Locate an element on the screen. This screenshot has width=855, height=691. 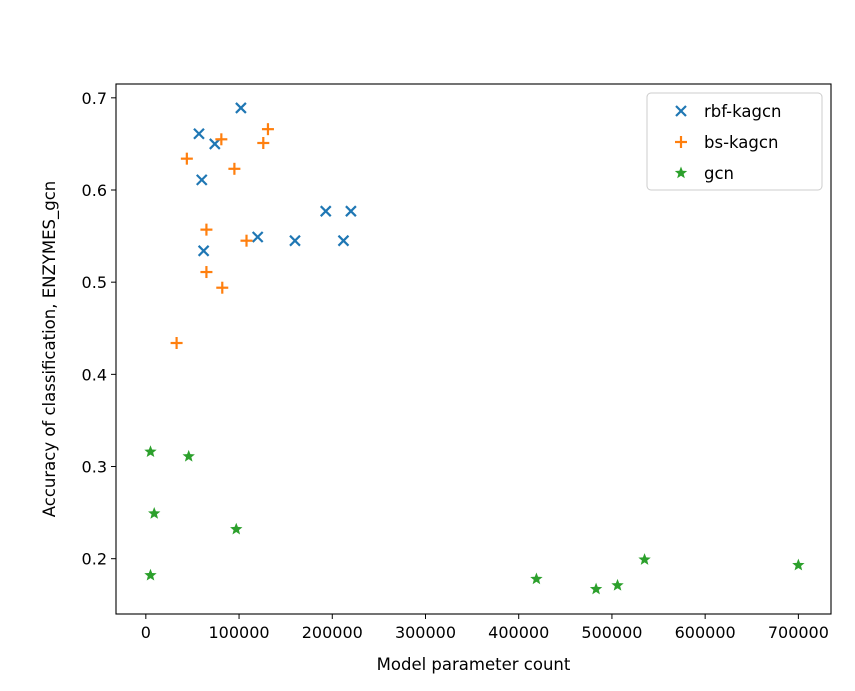
legend-label: bs-kagcn is located at coordinates (741, 142).